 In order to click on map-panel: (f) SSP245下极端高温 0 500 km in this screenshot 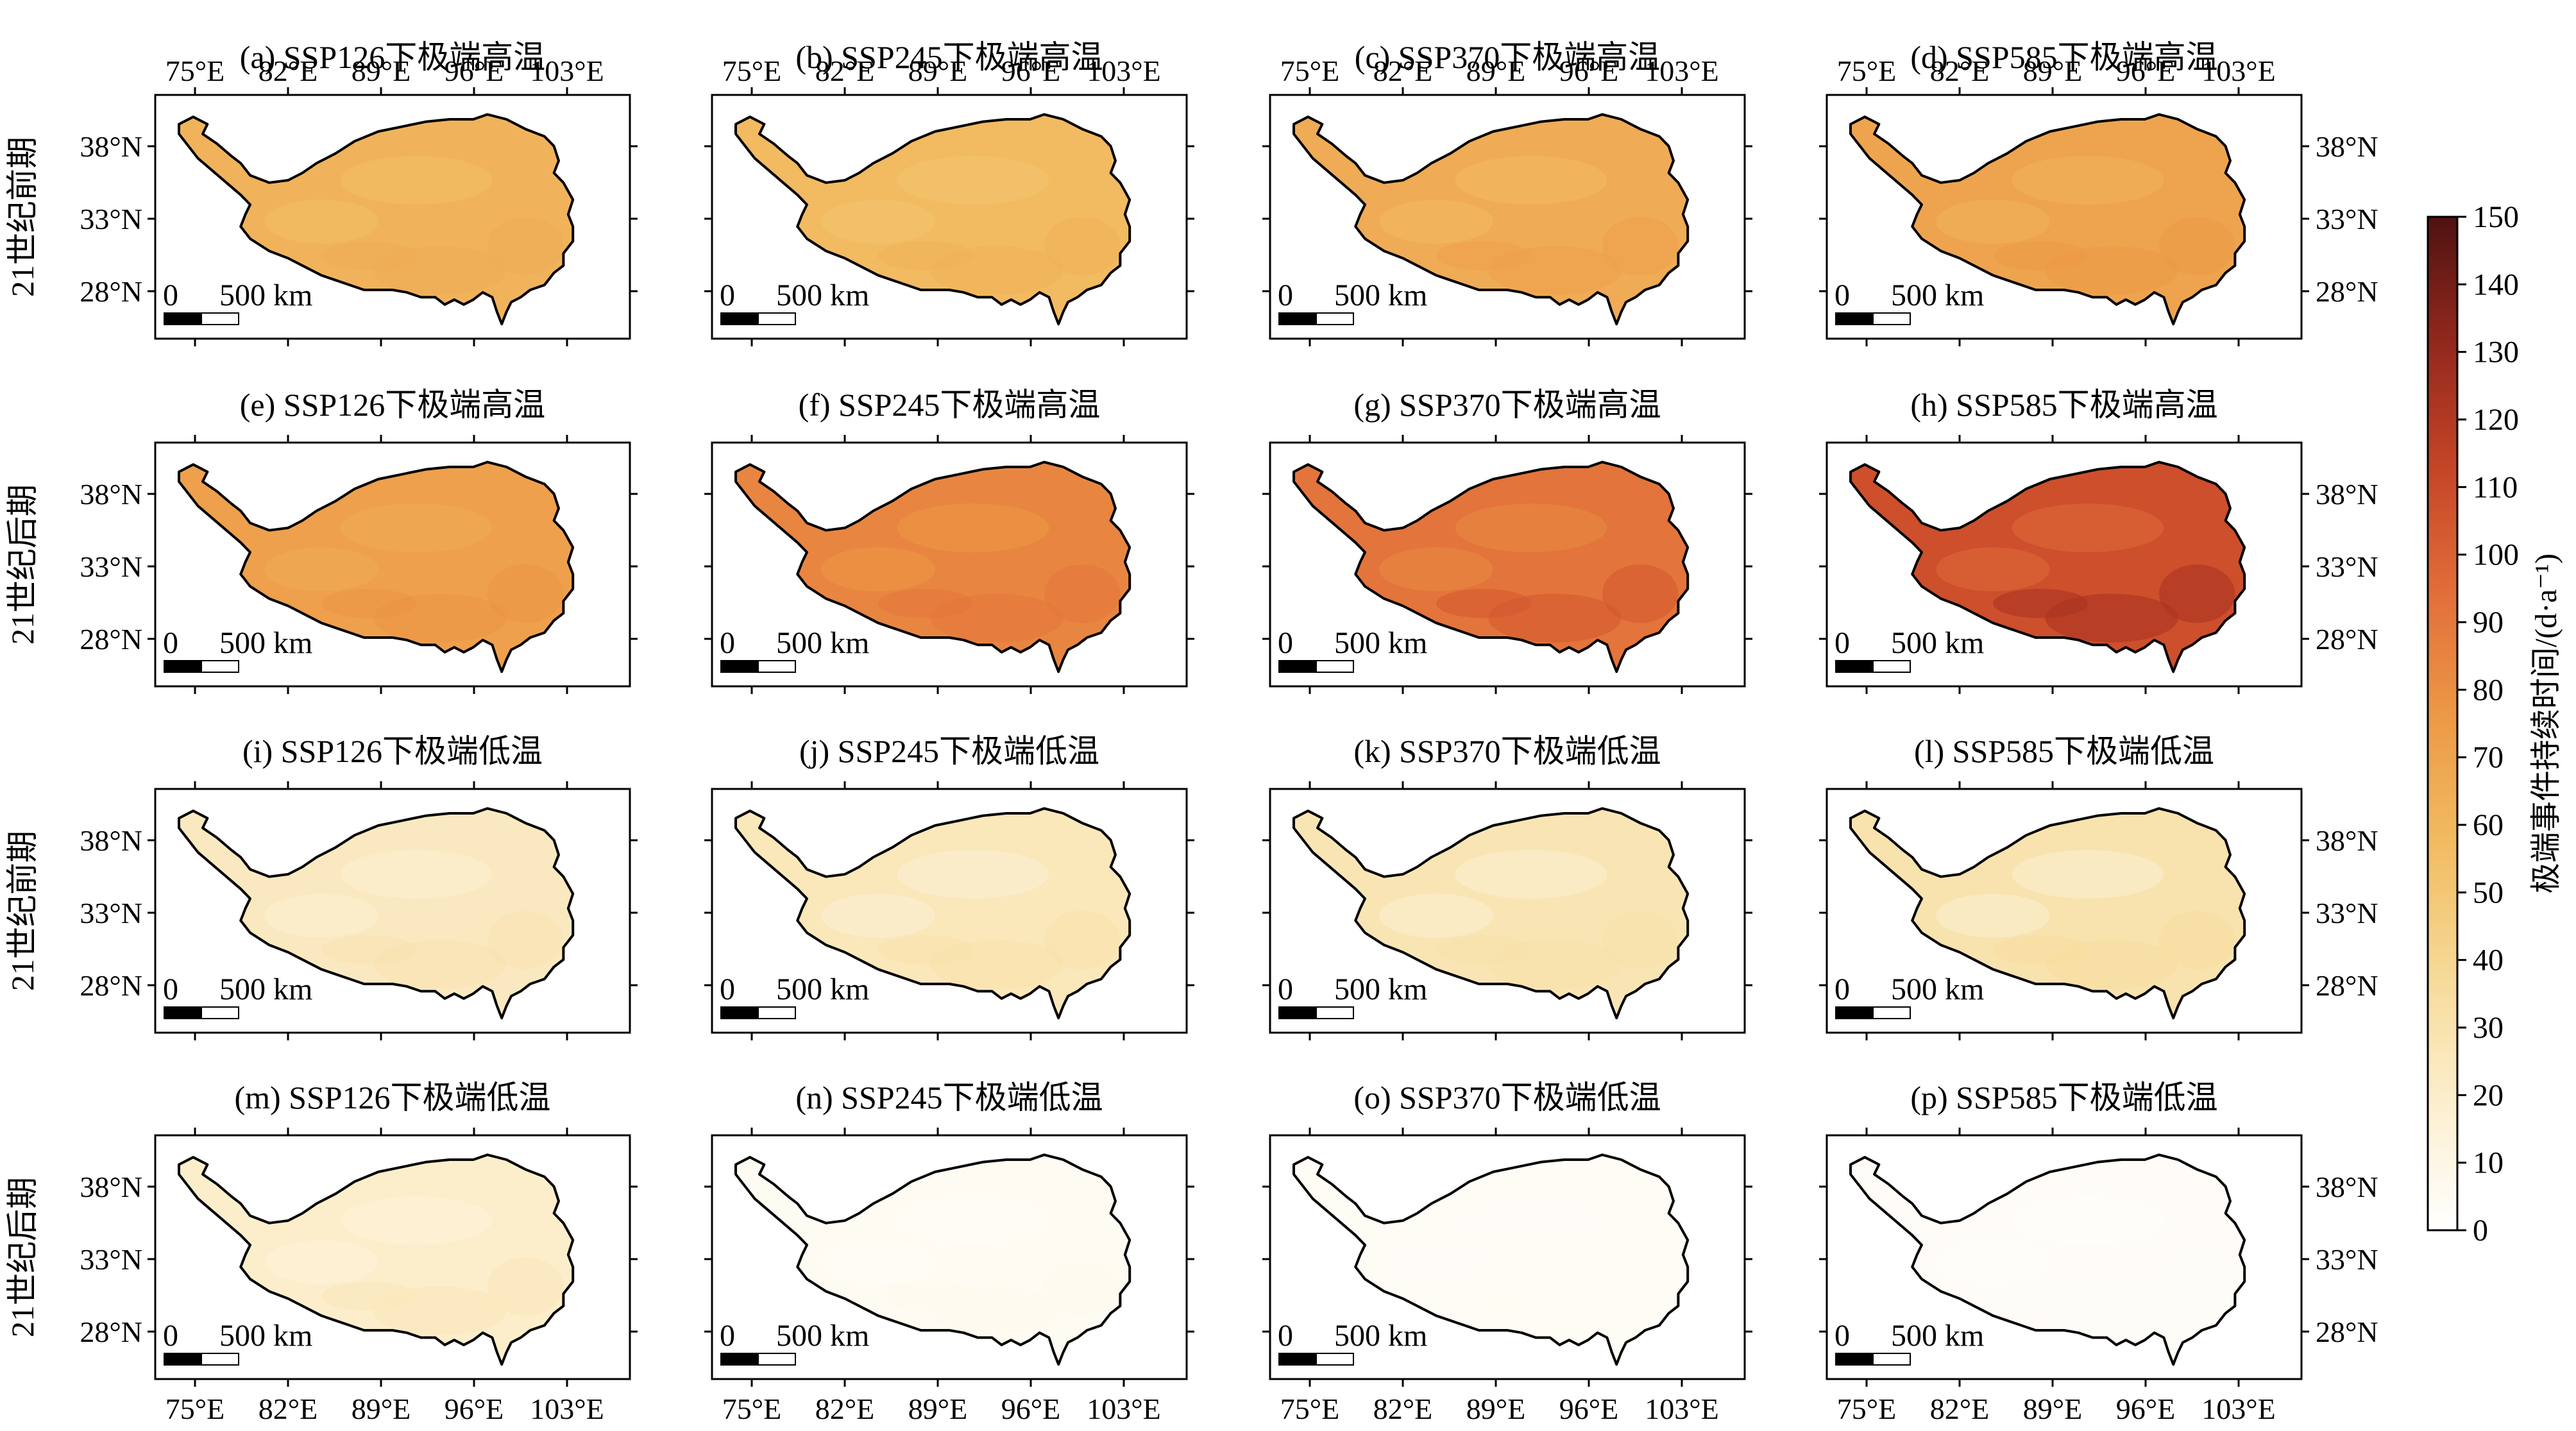, I will do `click(949, 540)`.